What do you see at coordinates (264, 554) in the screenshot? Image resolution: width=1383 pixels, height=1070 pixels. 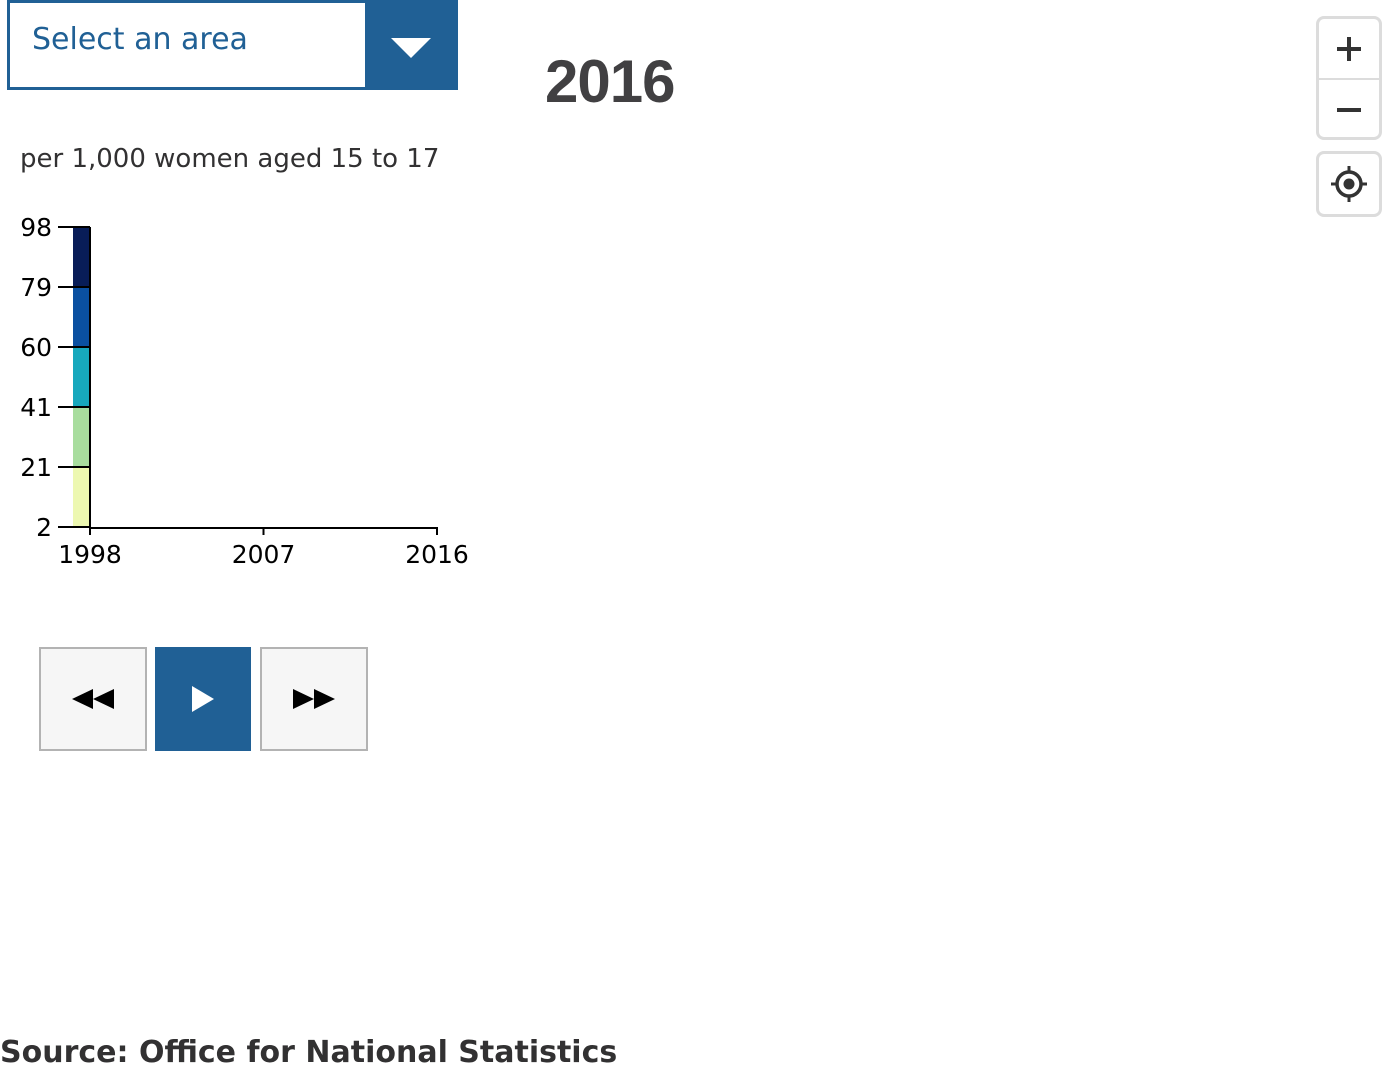 I see `x-tick-label: 2007` at bounding box center [264, 554].